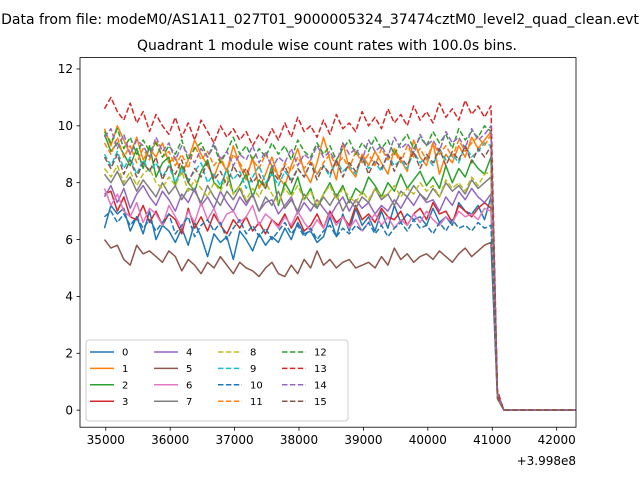 This screenshot has height=480, width=640. I want to click on x-axis: 35000 36000 37000 38000 39000 40000 41000 42000, so click(331, 437).